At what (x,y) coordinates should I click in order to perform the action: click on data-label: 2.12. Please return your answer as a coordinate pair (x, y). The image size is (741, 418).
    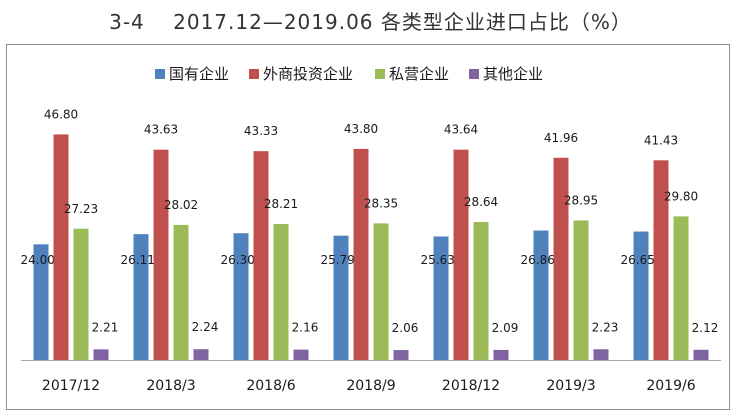
    Looking at the image, I should click on (705, 328).